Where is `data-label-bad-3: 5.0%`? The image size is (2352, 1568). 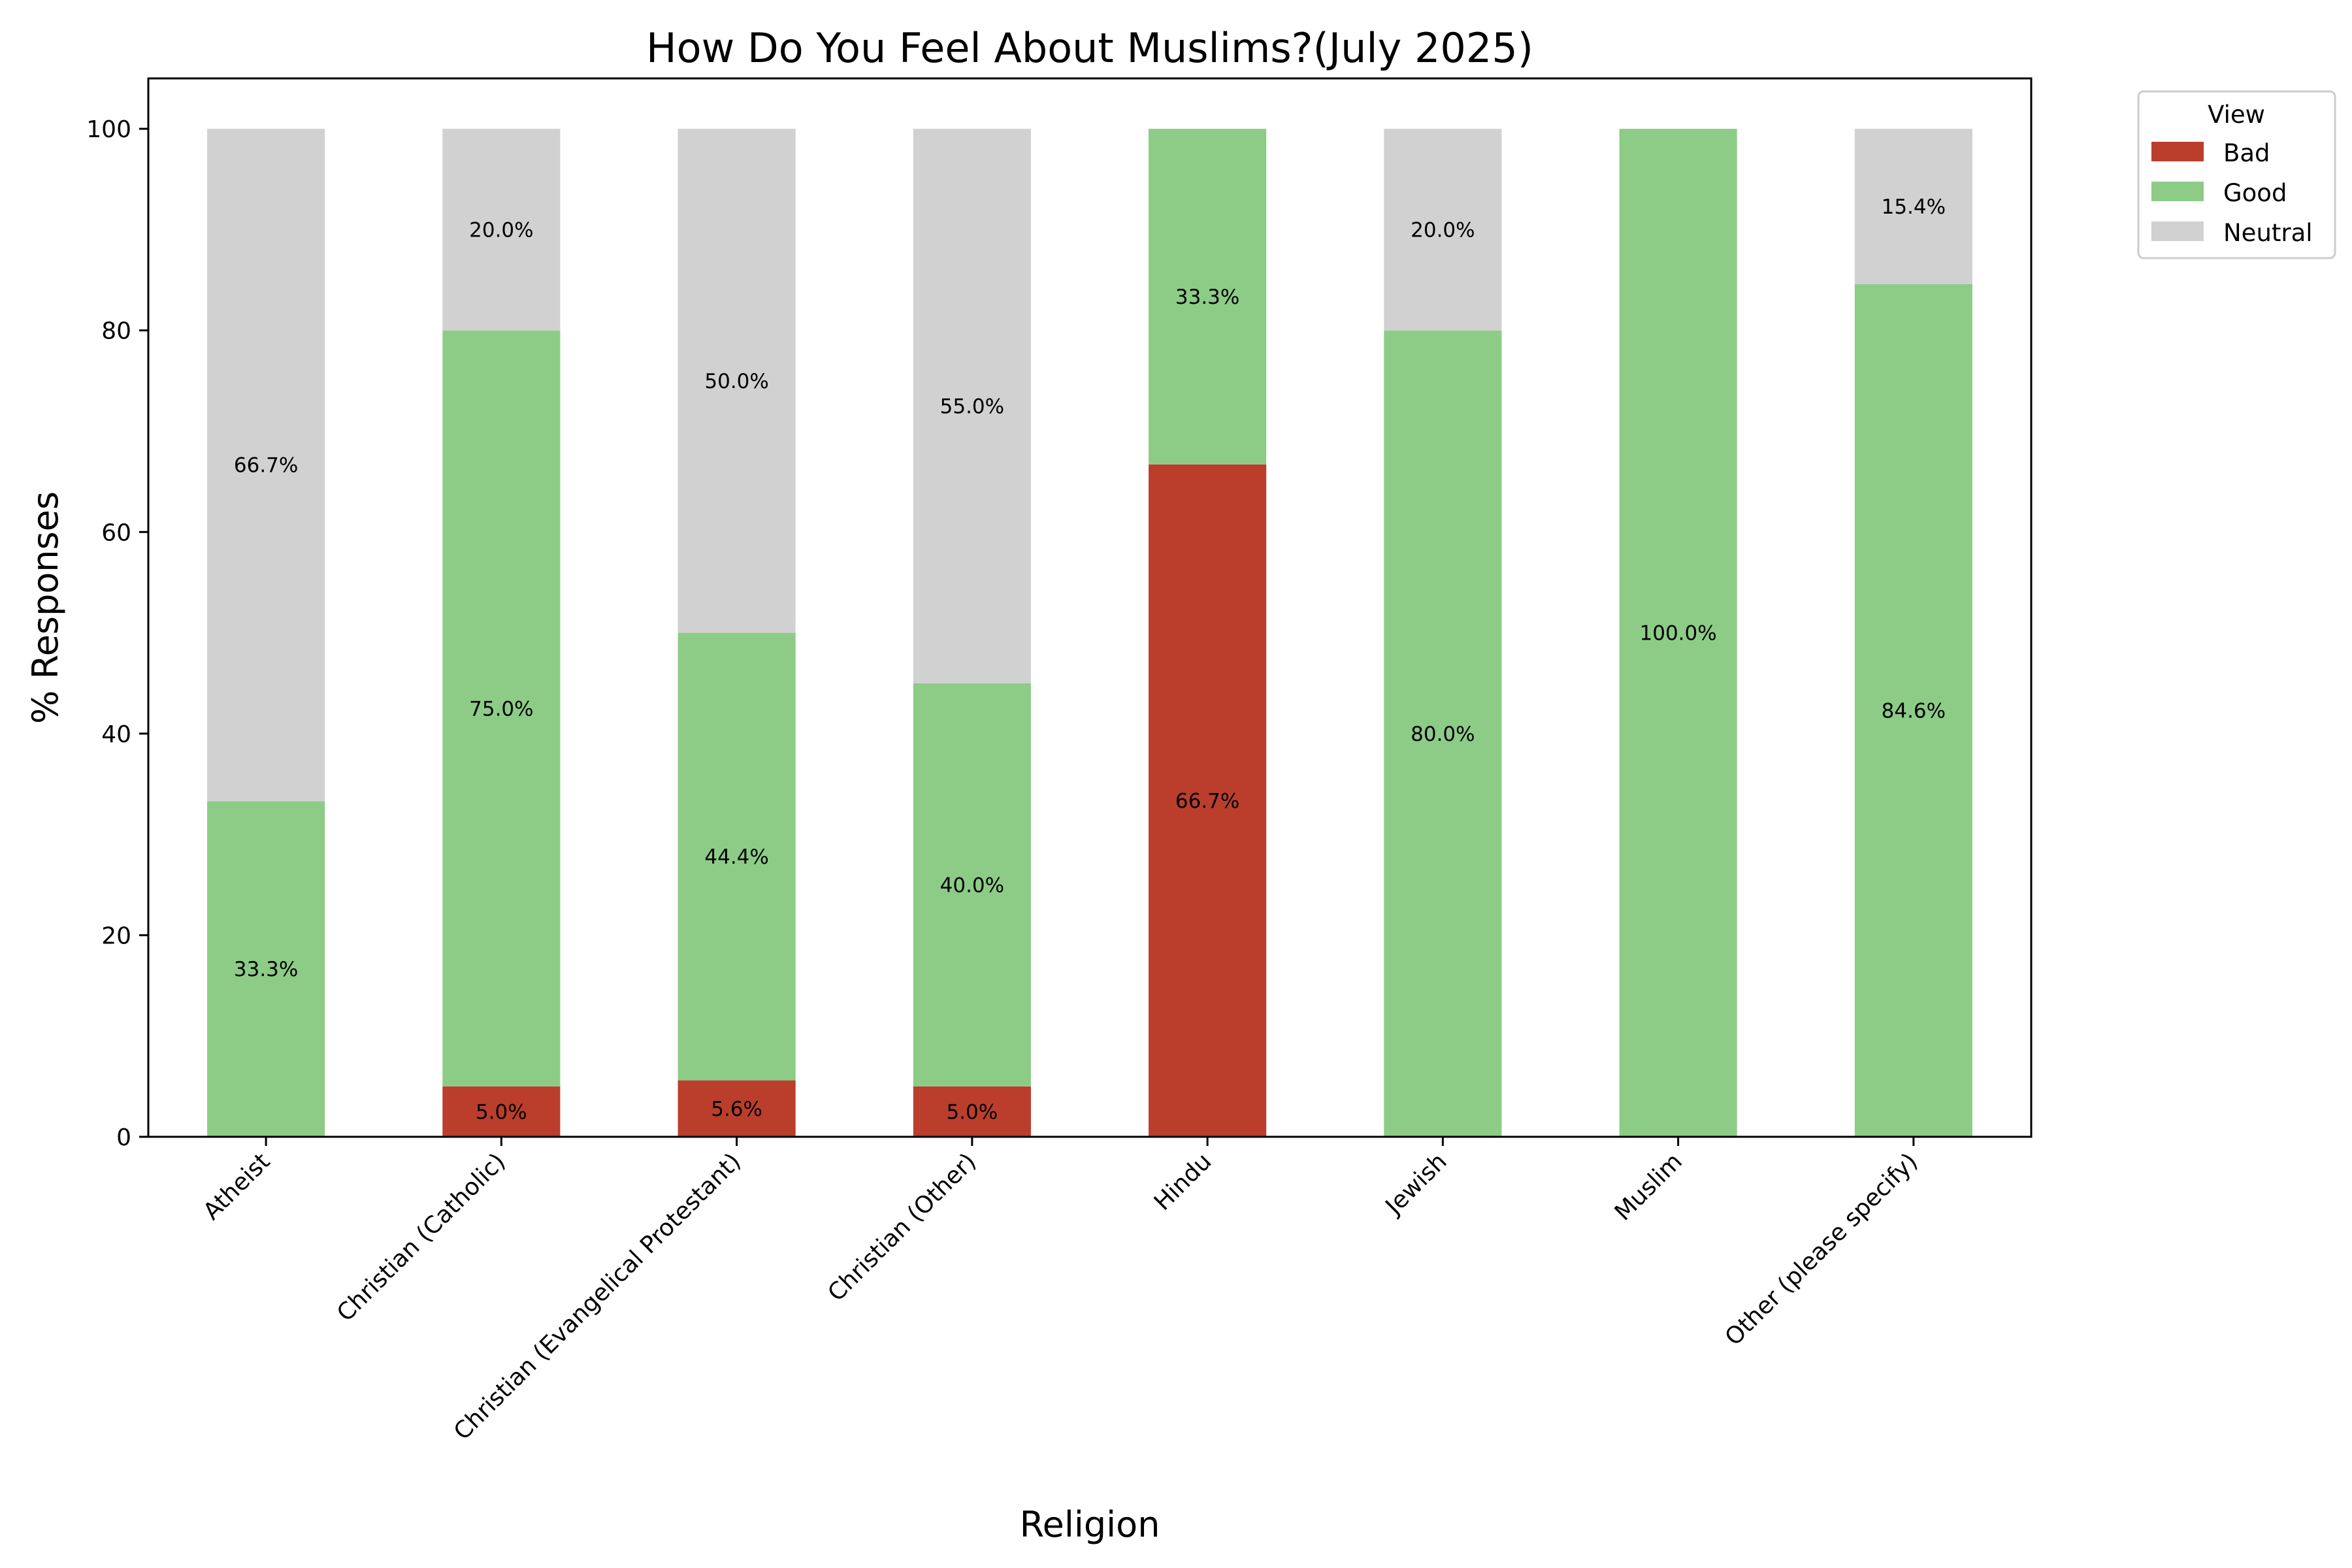
data-label-bad-3: 5.0% is located at coordinates (972, 1112).